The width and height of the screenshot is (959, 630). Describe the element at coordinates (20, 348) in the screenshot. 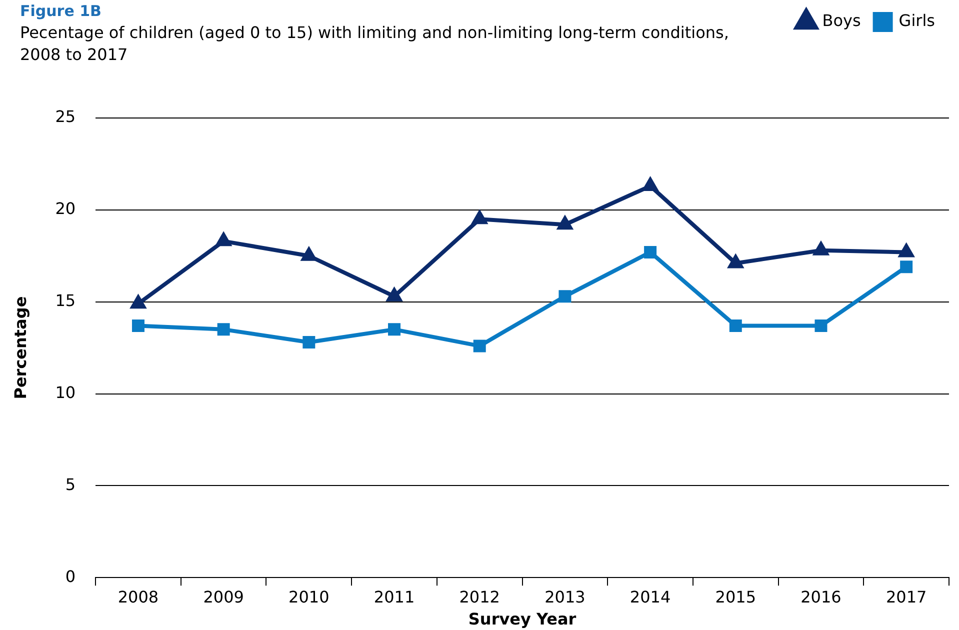

I see `y-axis-title: Percentage` at that location.